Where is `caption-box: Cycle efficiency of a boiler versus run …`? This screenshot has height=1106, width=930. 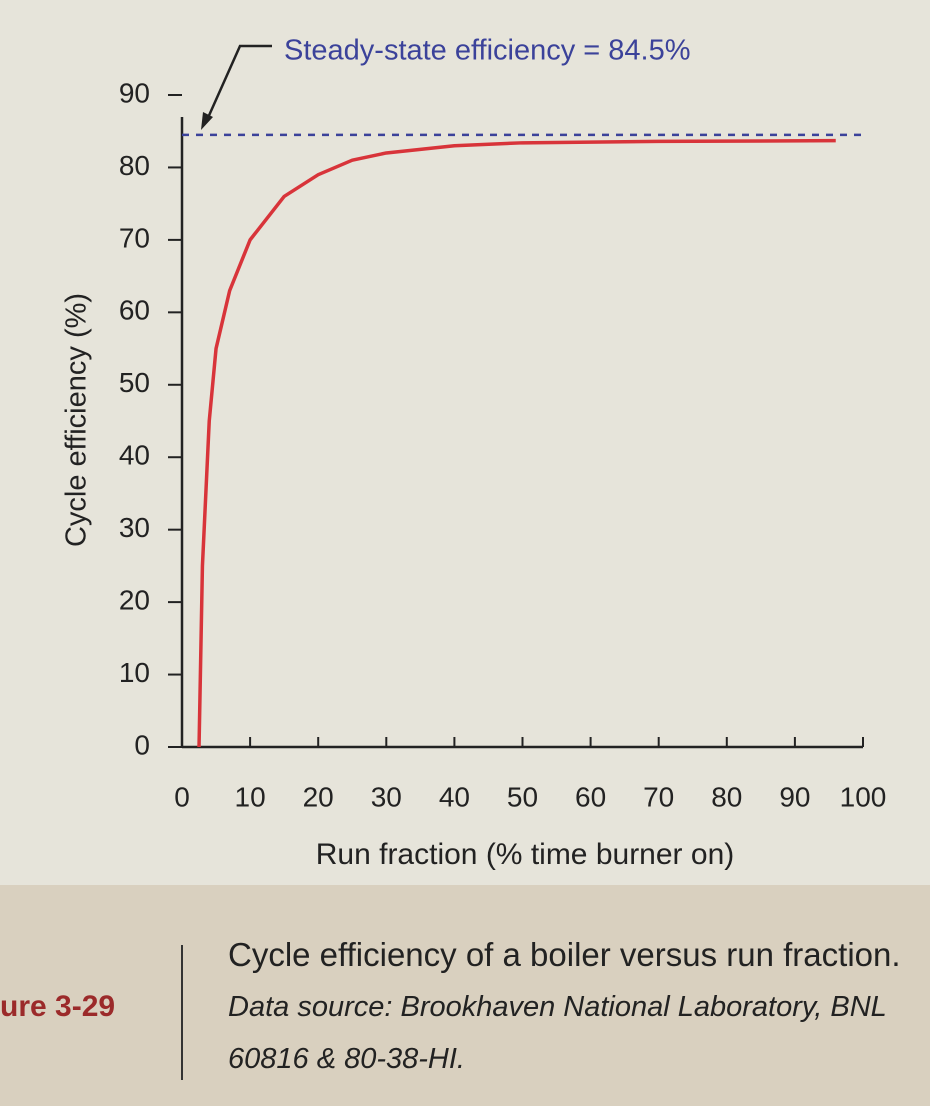 caption-box: Cycle efficiency of a boiler versus run … is located at coordinates (578, 1007).